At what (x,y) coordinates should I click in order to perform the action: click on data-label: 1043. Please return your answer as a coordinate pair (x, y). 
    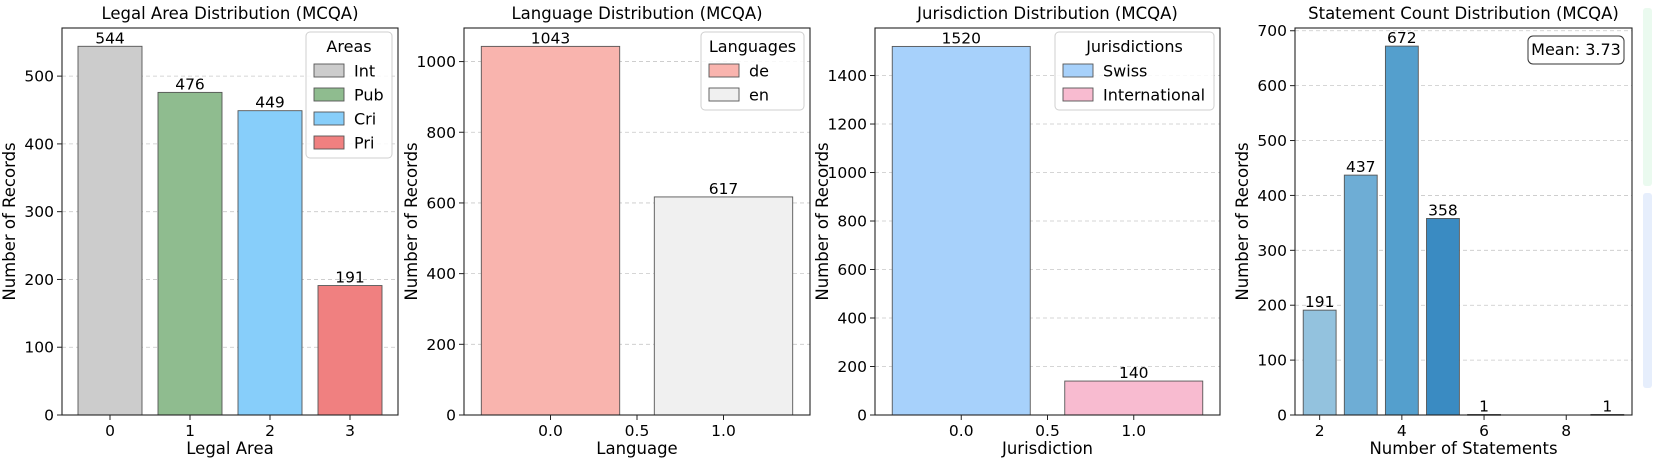
    Looking at the image, I should click on (550, 38).